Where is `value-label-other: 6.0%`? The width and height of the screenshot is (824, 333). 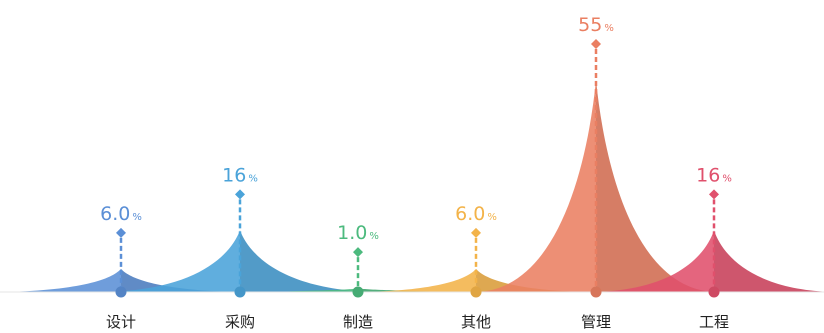
value-label-other: 6.0% is located at coordinates (476, 214).